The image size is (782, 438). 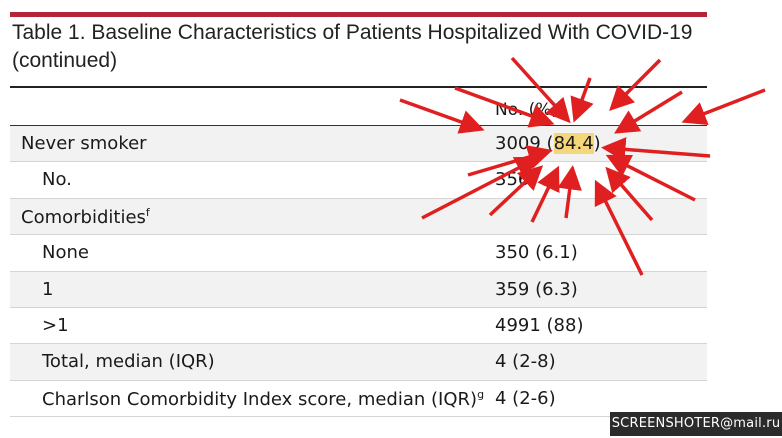 What do you see at coordinates (536, 253) in the screenshot?
I see `row-value: 350 (6.1)` at bounding box center [536, 253].